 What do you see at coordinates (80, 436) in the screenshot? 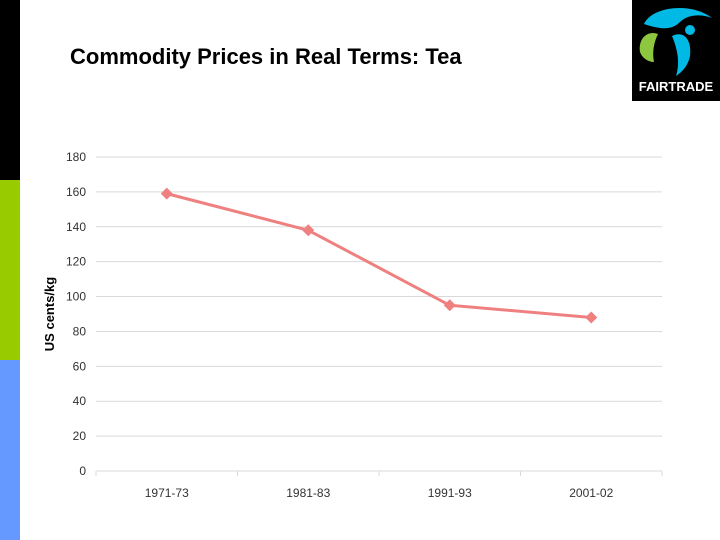
I see `y-tick-label: 20` at bounding box center [80, 436].